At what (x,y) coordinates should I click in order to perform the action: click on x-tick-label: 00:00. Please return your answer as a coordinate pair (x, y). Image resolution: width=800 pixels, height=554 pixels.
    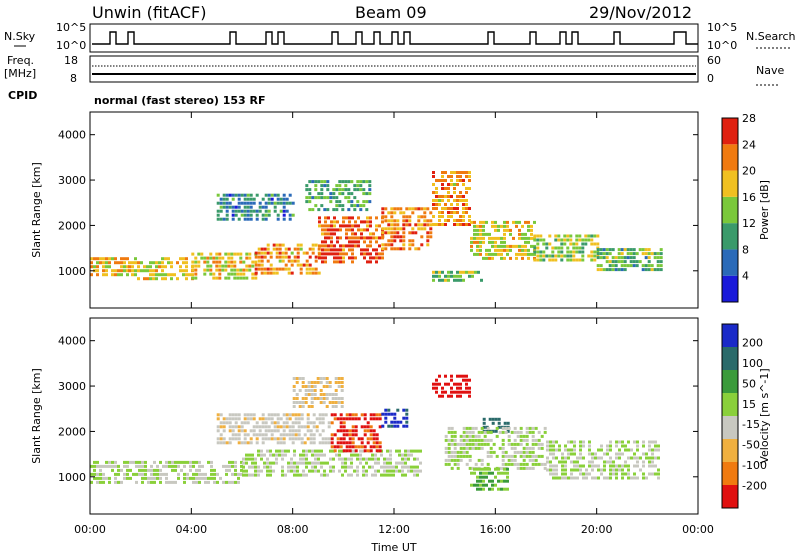
    Looking at the image, I should click on (698, 529).